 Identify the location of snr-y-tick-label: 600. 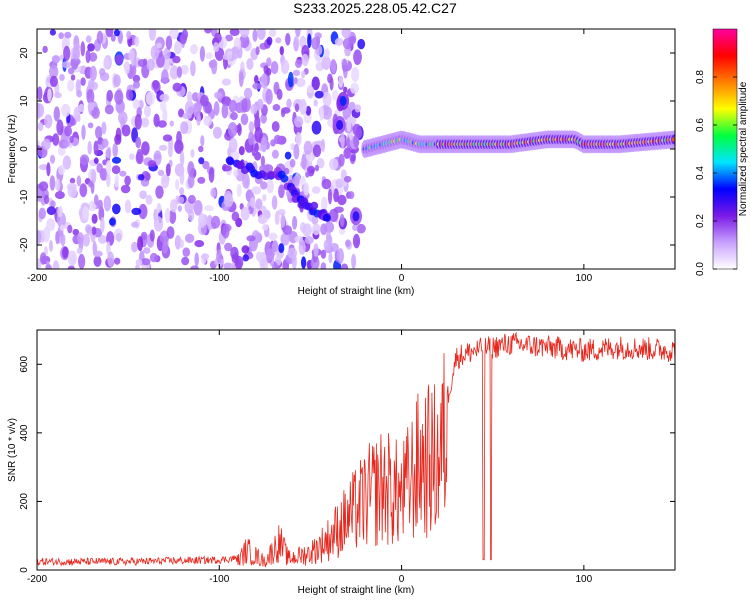
(24, 364).